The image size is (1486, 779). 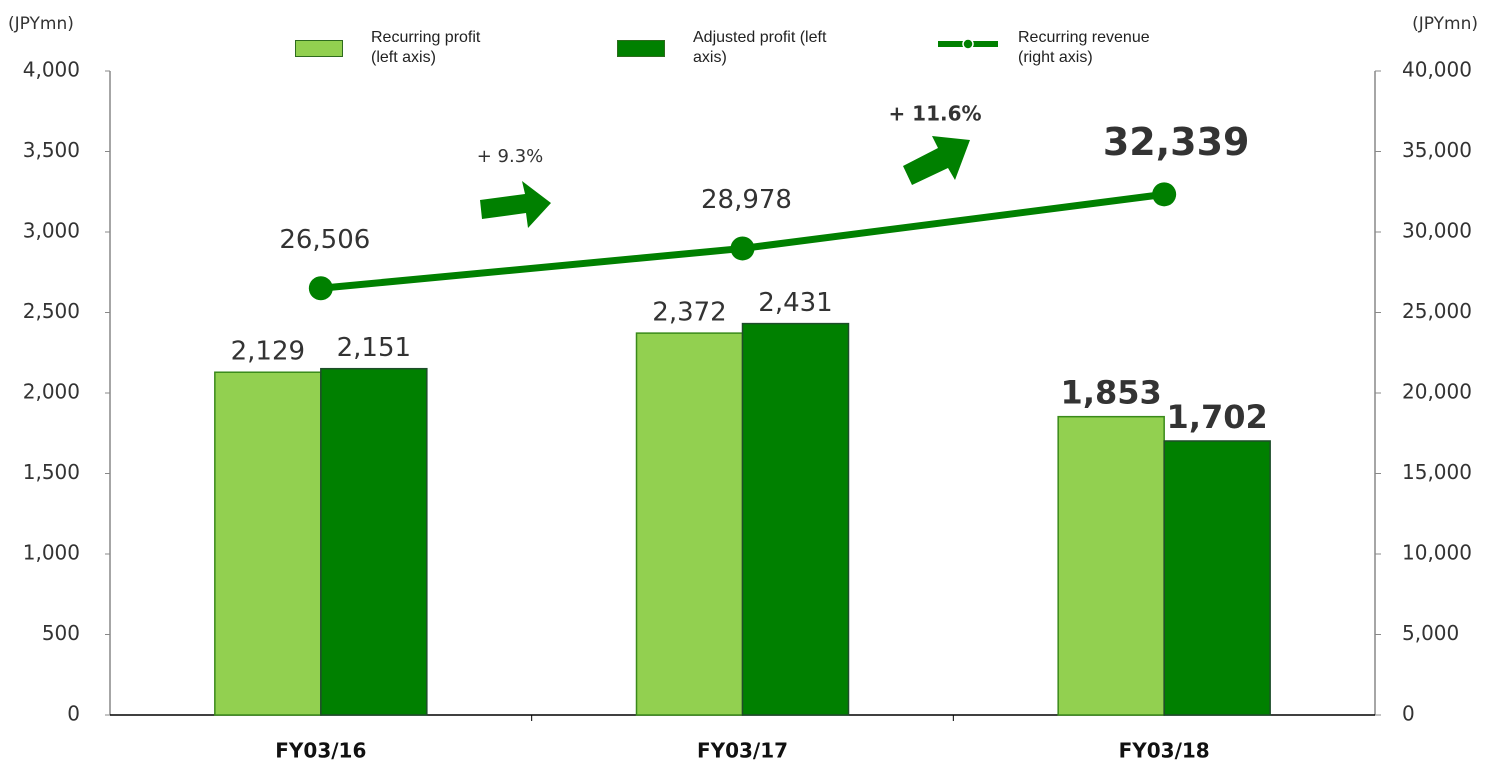 I want to click on y-tick-label: 3,000, so click(x=51, y=231).